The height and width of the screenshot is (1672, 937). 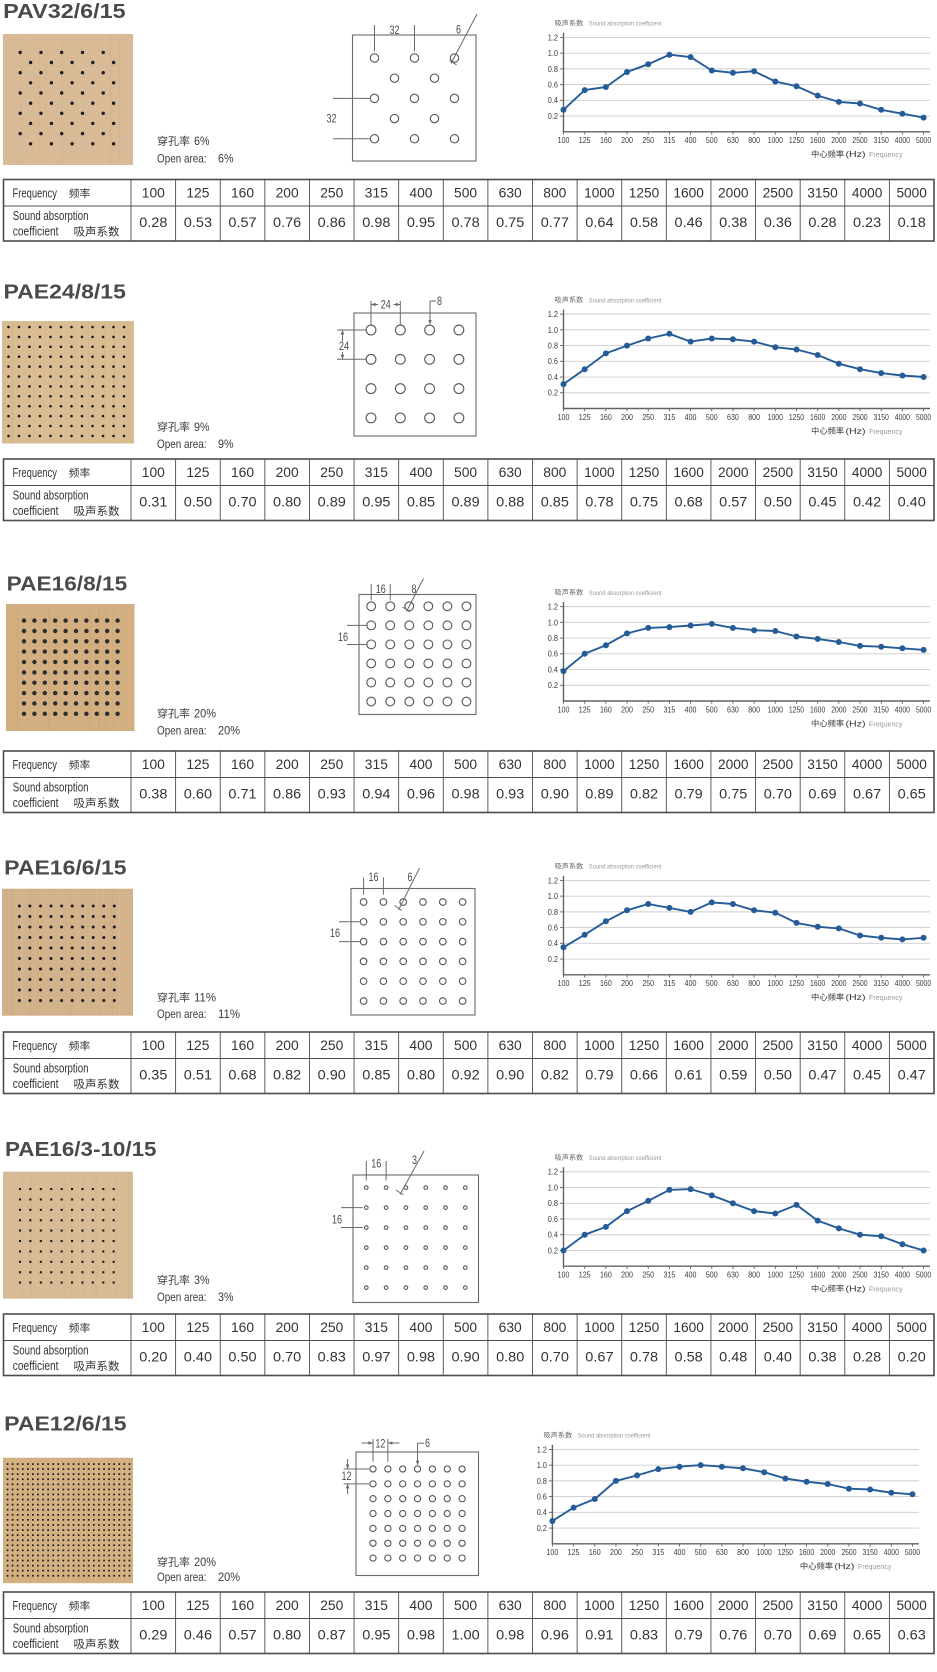 I want to click on svg-text: 0.64, so click(x=599, y=222).